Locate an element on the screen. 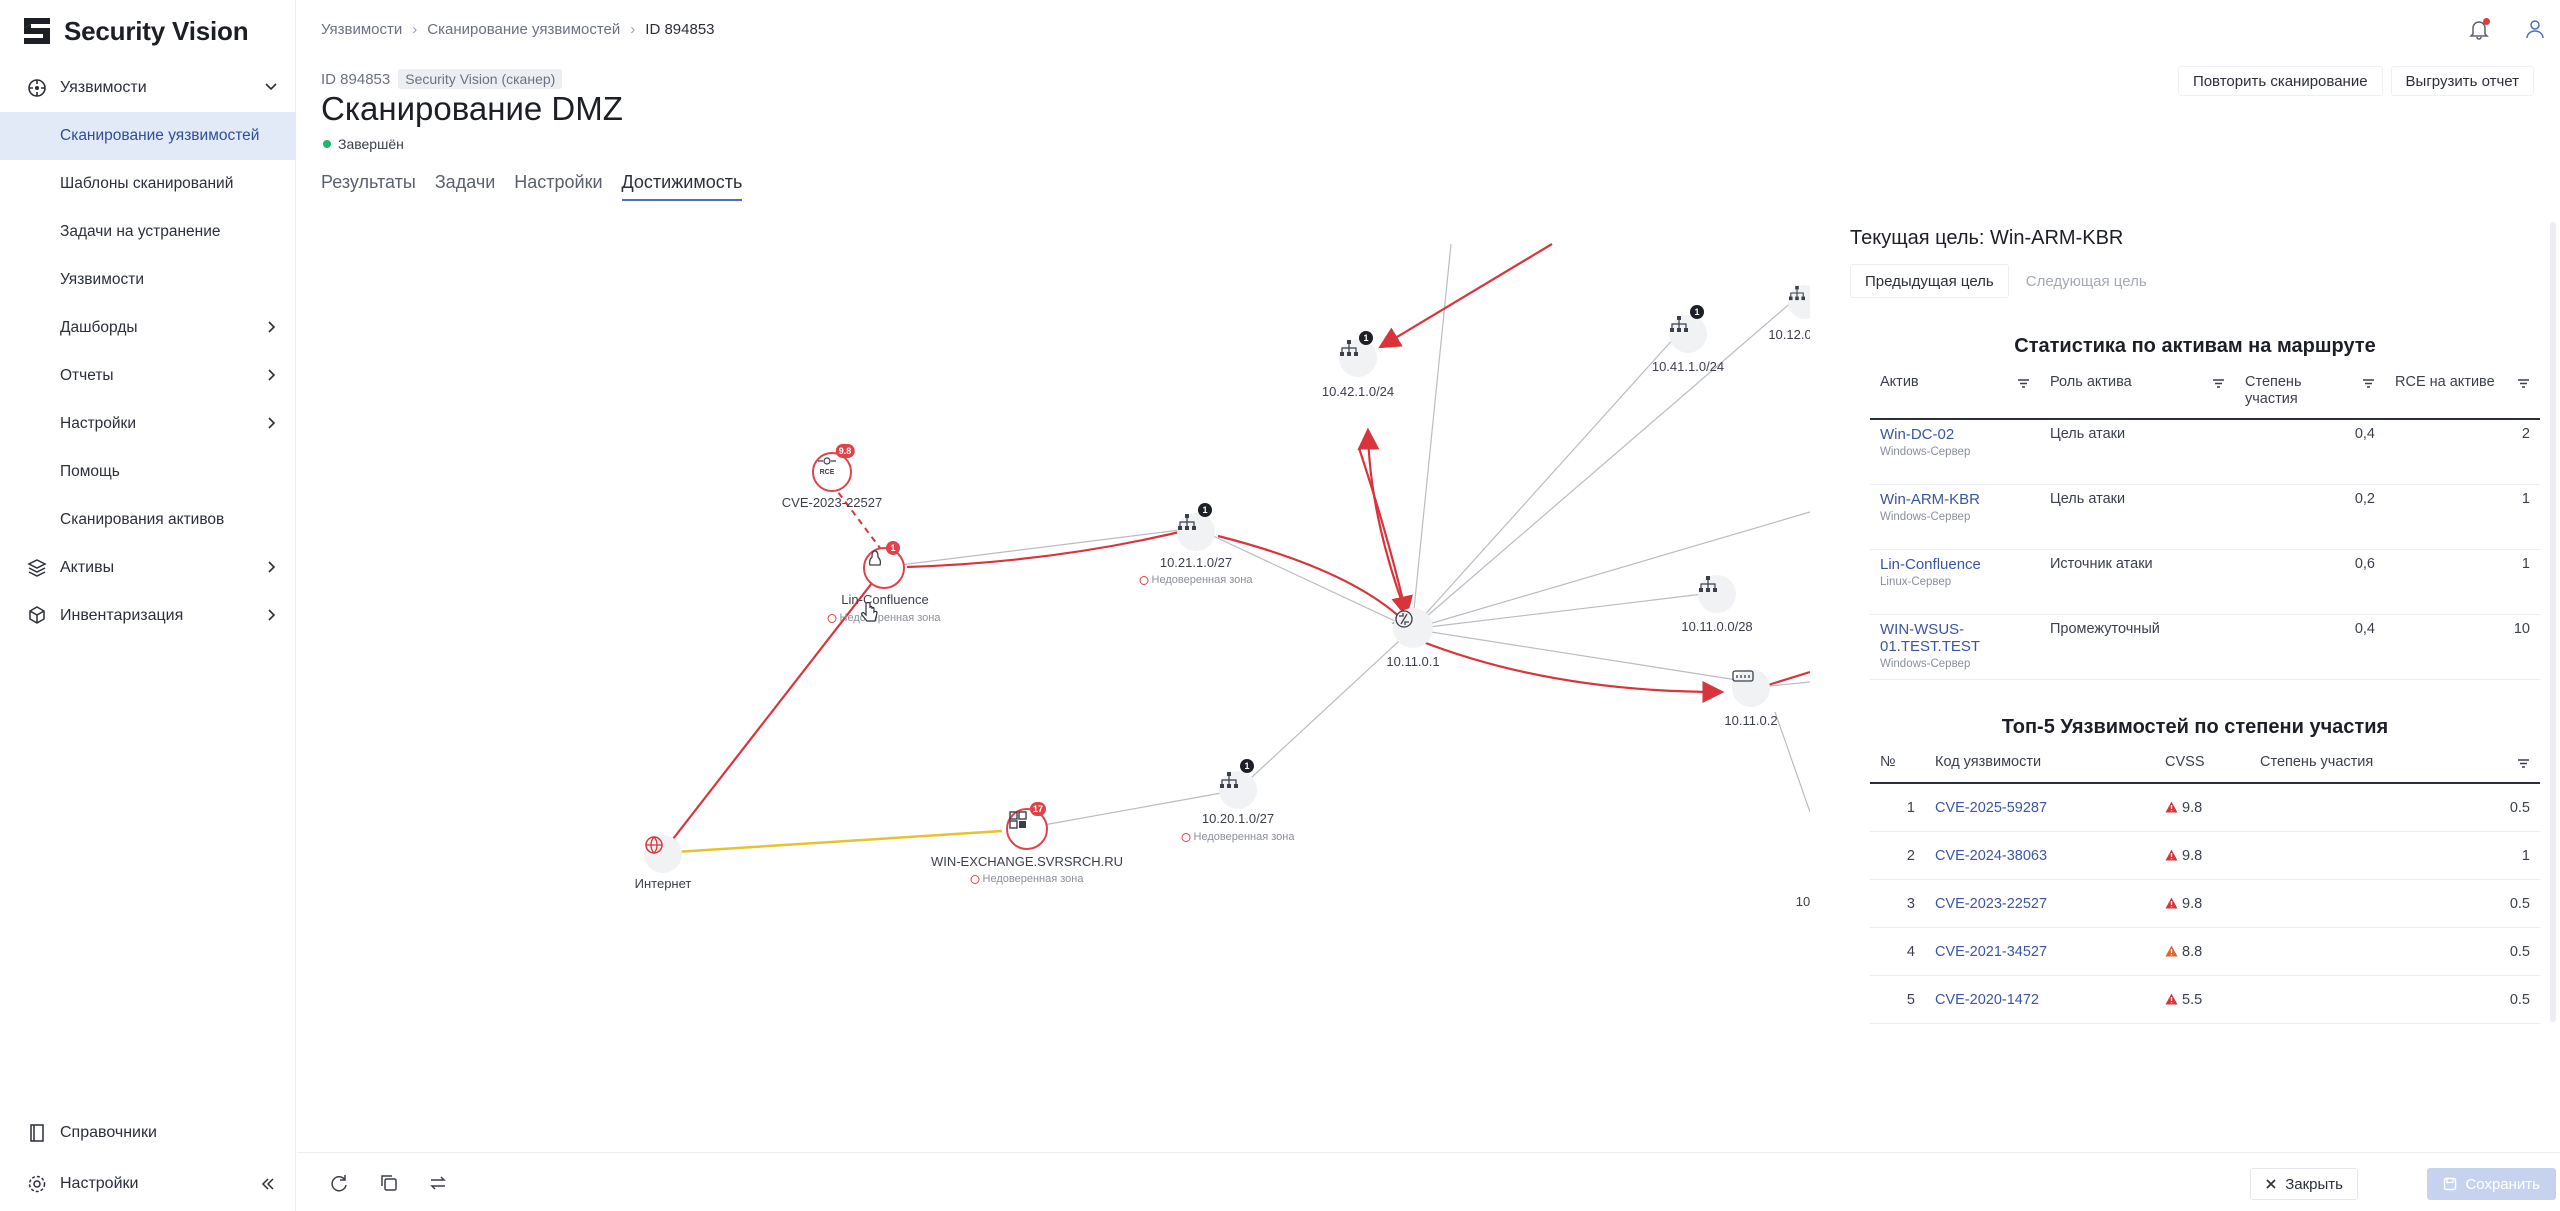 This screenshot has width=2560, height=1211. graph-node-cve: RCE is located at coordinates (832, 472).